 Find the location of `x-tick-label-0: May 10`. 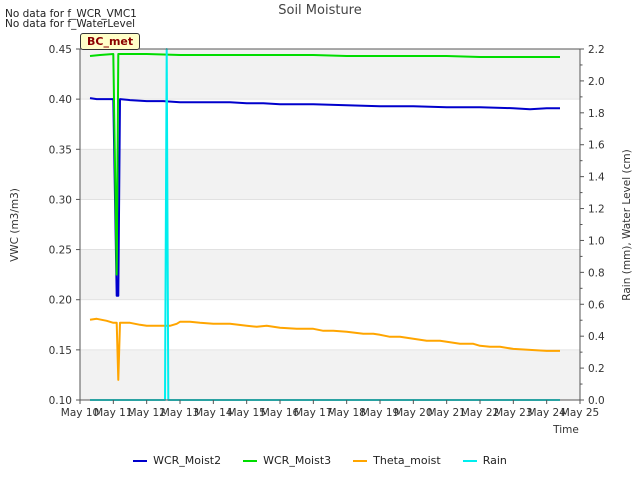

x-tick-label-0: May 10 is located at coordinates (80, 413).